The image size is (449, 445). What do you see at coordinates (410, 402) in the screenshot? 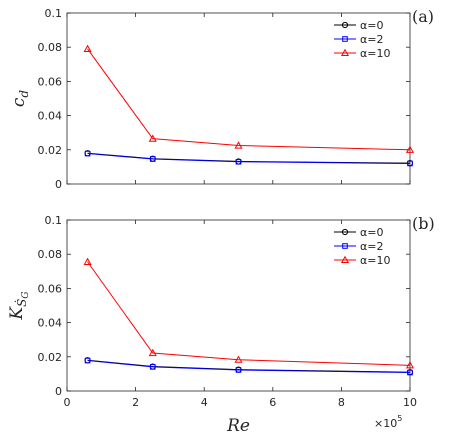
I see `x-tick-label: 10` at bounding box center [410, 402].